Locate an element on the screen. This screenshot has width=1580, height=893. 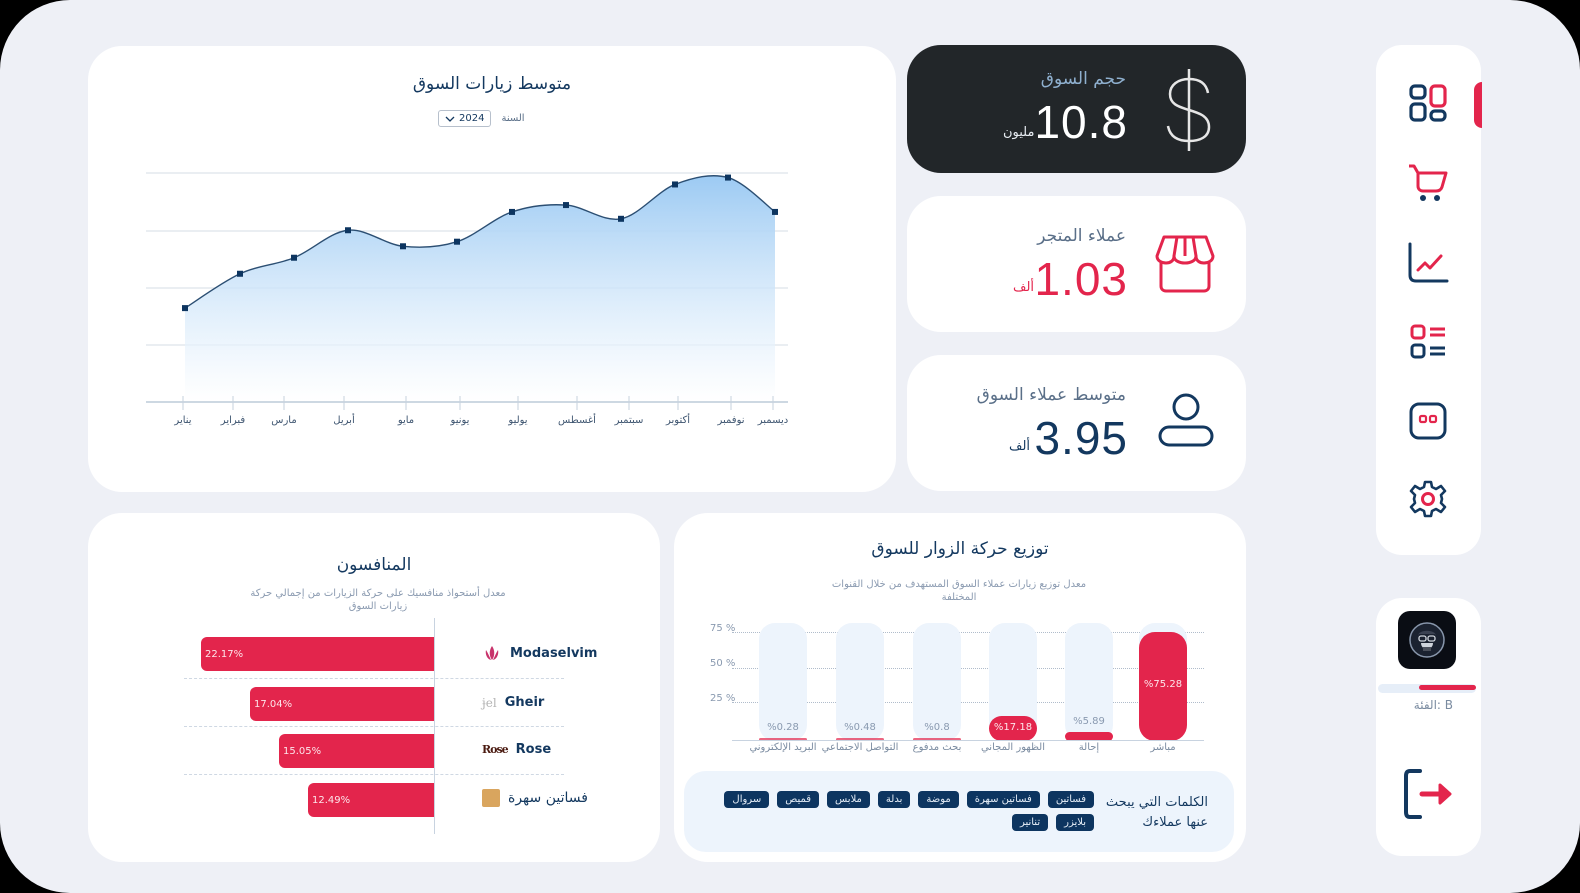
year-select: 2024 is located at coordinates (465, 118).